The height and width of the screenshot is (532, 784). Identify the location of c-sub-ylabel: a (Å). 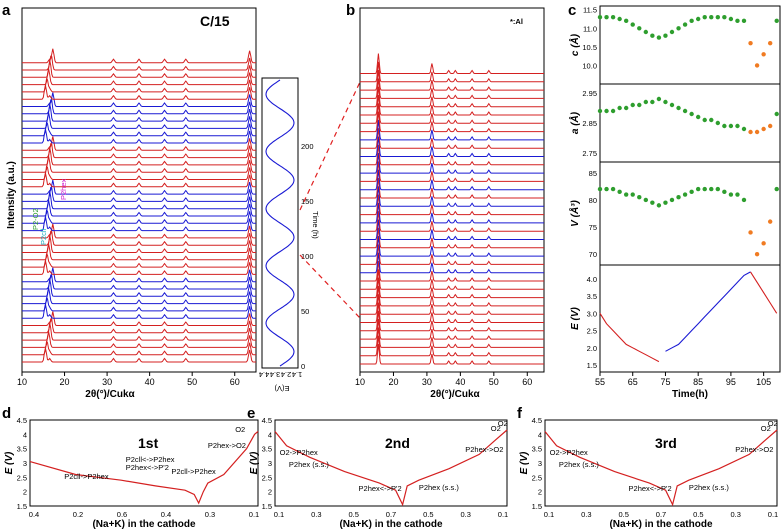
(574, 122).